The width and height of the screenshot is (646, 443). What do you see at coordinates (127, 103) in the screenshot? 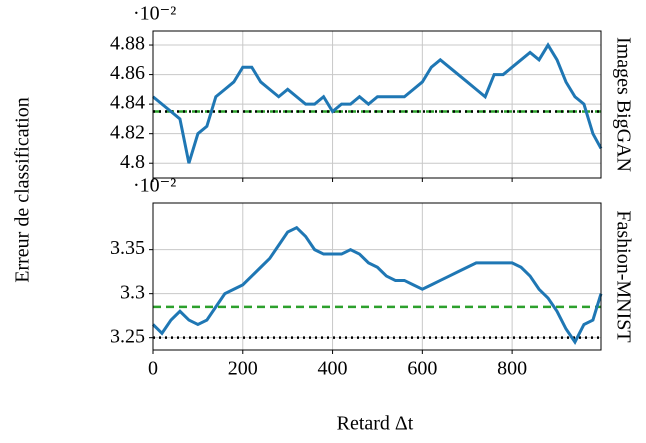
I see `y-tick-label: 4.84` at bounding box center [127, 103].